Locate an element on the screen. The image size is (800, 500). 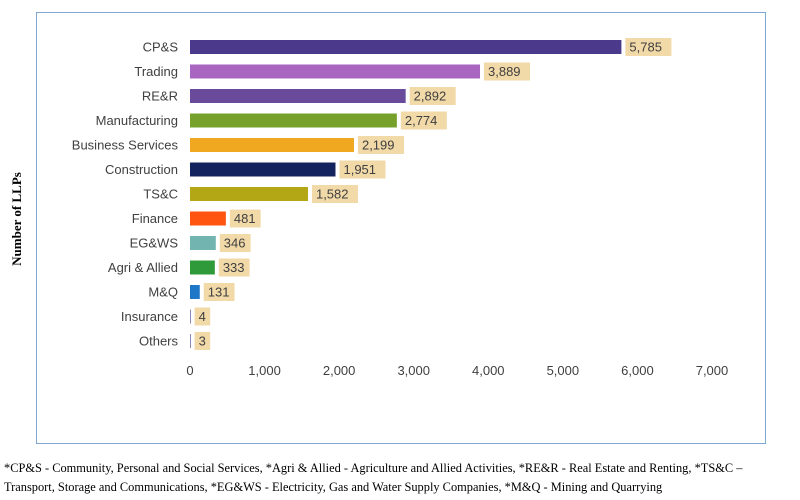
category-label: TS&C is located at coordinates (160, 194).